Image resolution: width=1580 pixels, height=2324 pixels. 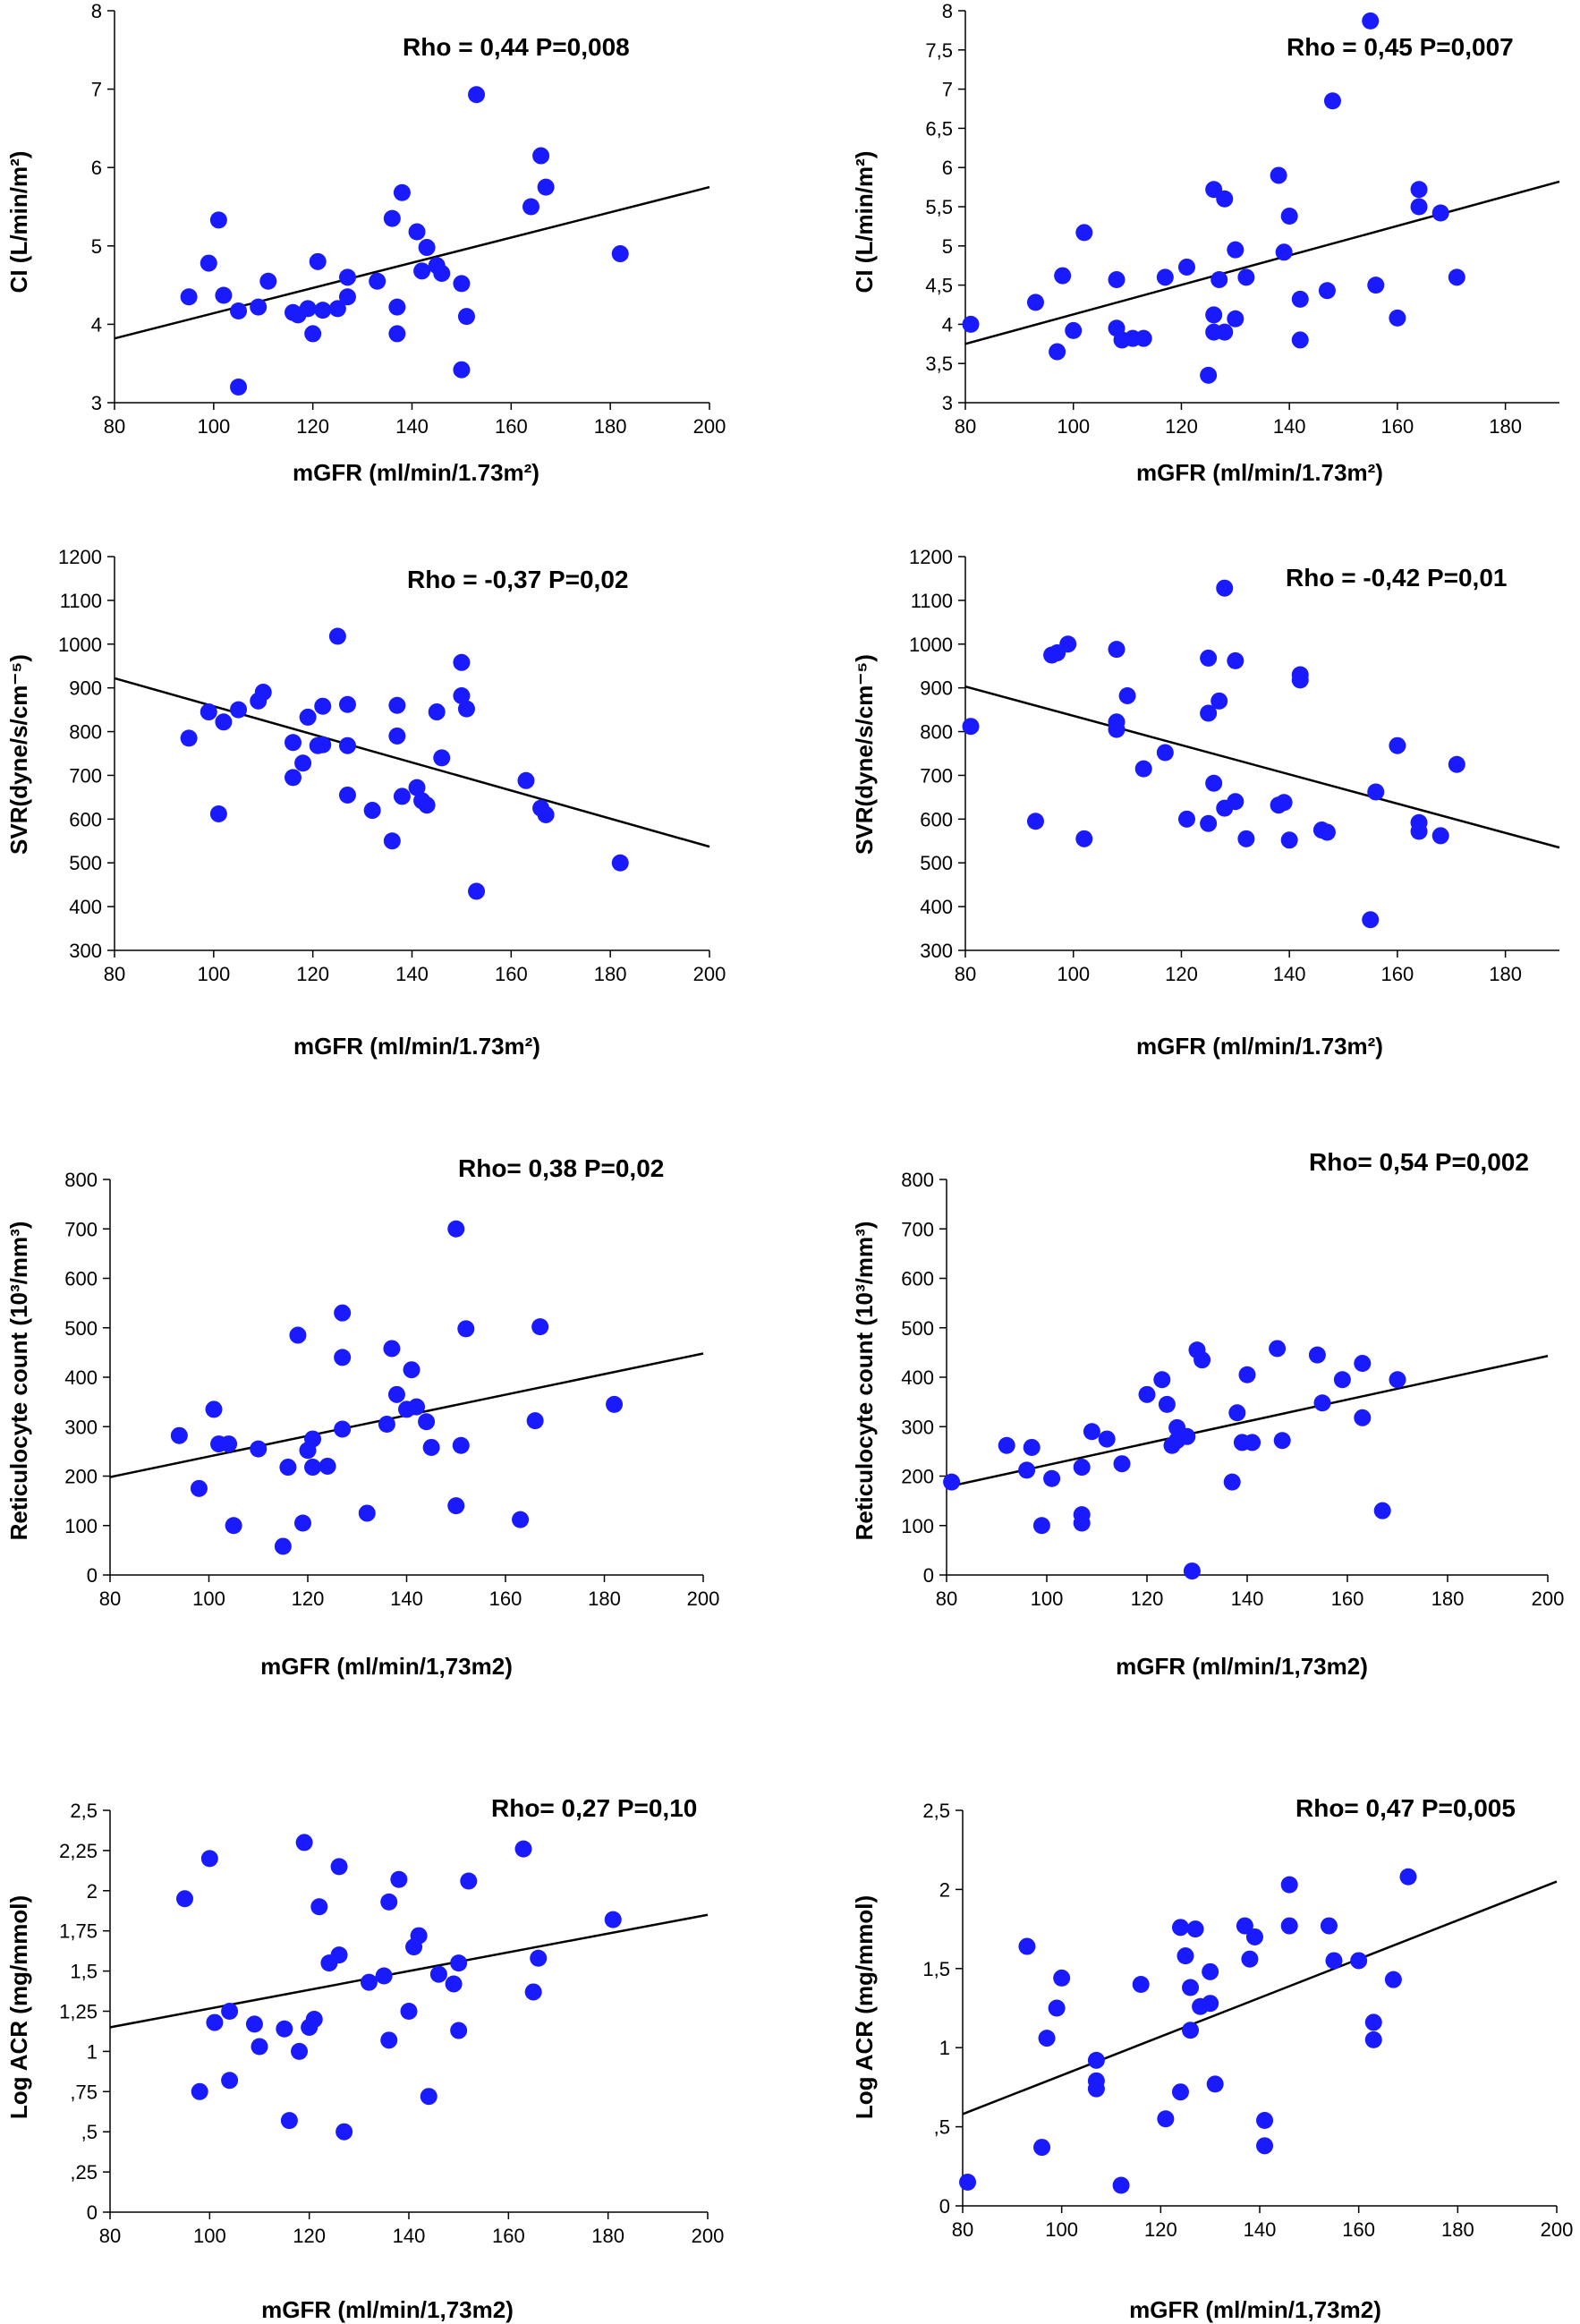 What do you see at coordinates (932, 601) in the screenshot?
I see `y-tick-label: 1100` at bounding box center [932, 601].